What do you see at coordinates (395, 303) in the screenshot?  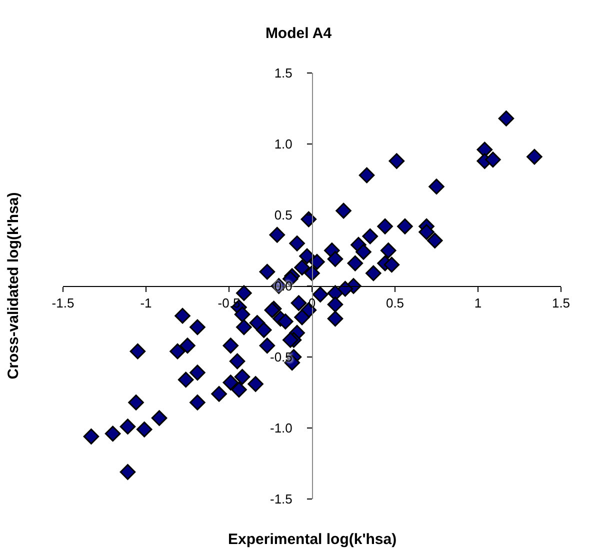 I see `x-tick-label: 0.5` at bounding box center [395, 303].